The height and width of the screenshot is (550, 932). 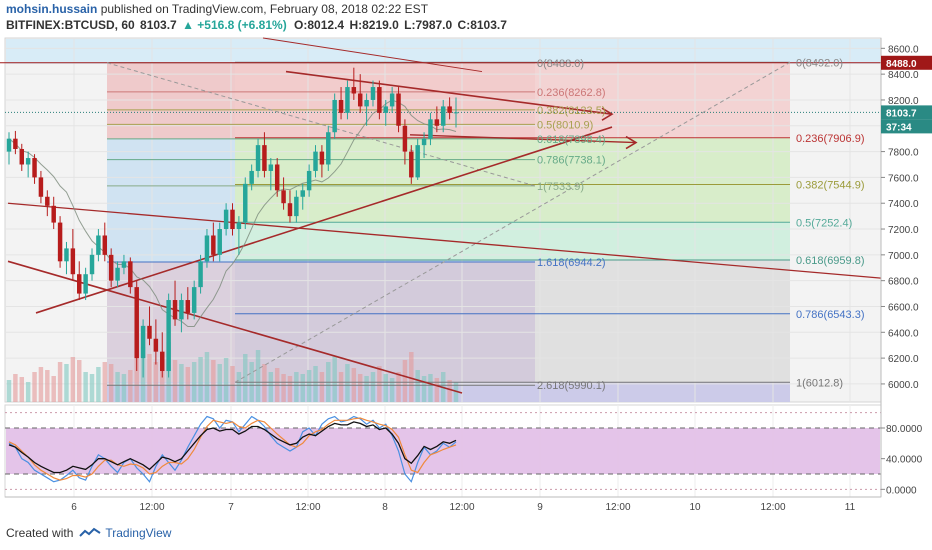 What do you see at coordinates (52, 9) in the screenshot?
I see `author-name: mohsin.hussain` at bounding box center [52, 9].